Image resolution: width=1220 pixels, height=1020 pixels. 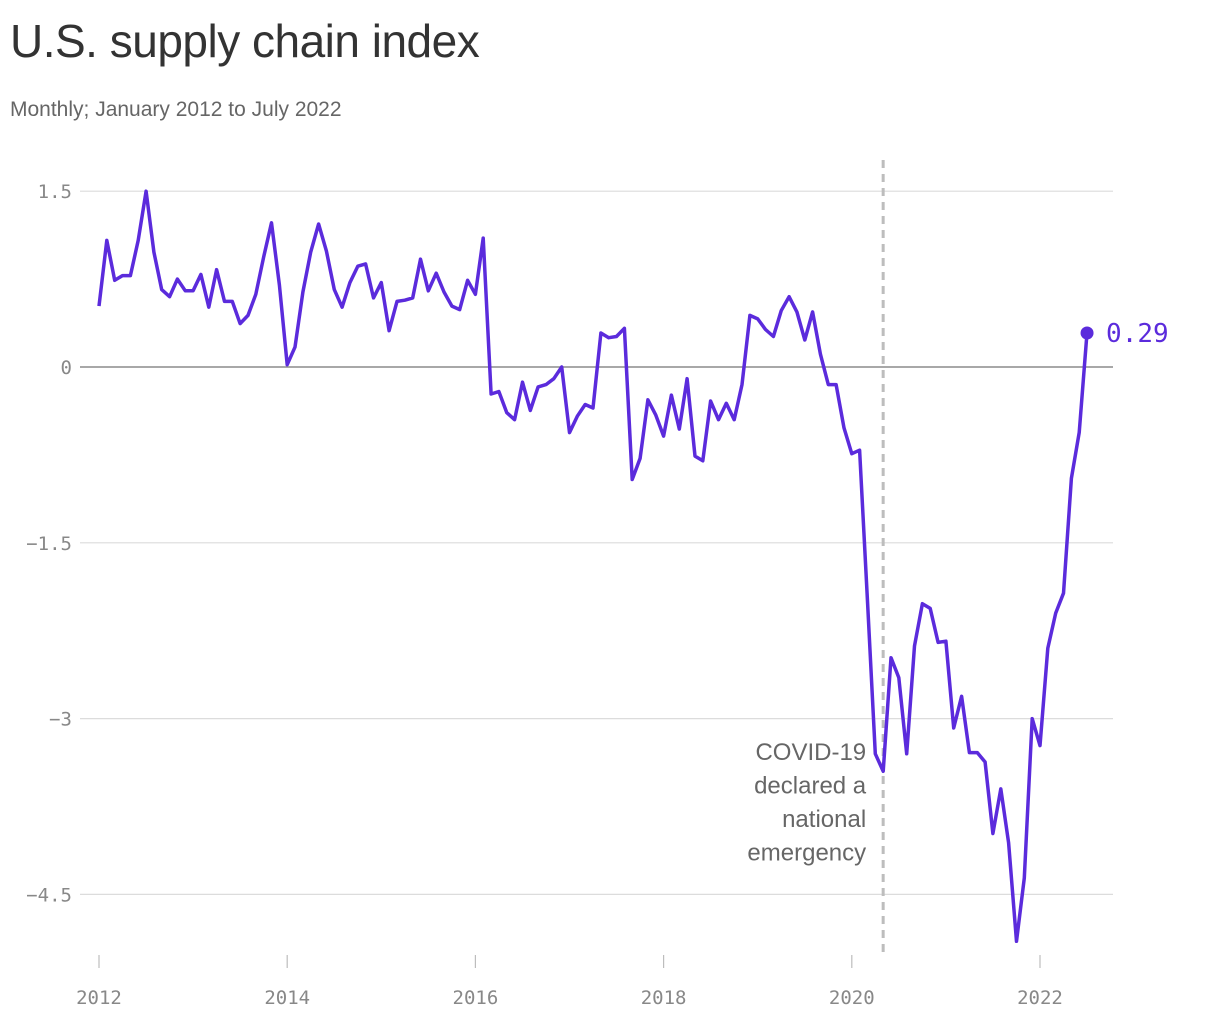 I want to click on annotation-line: national, so click(x=824, y=819).